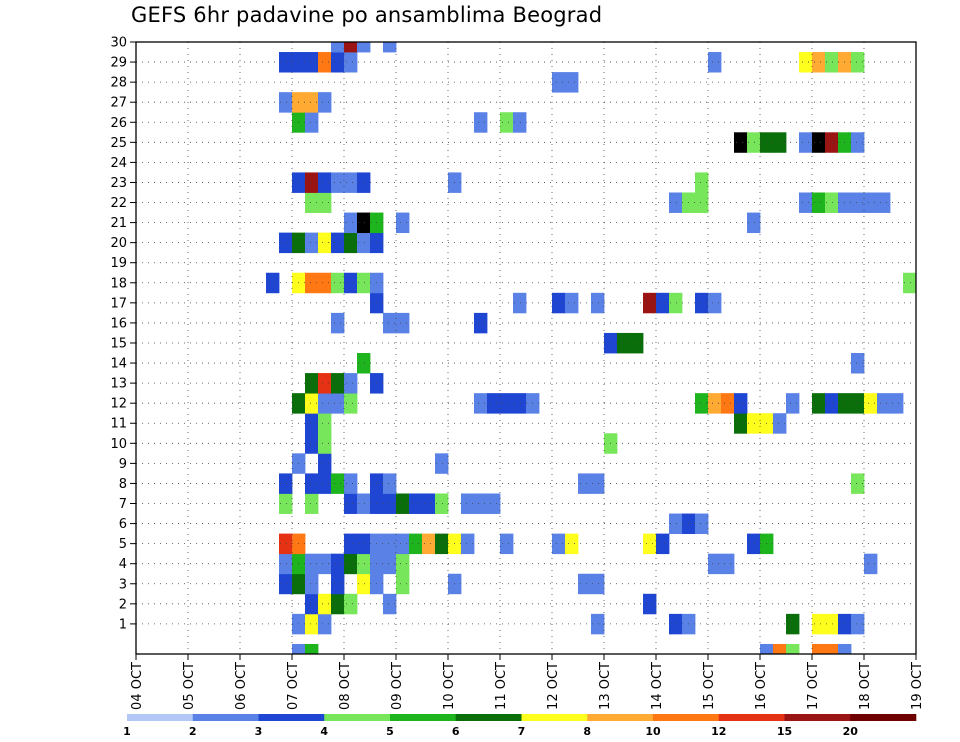 The height and width of the screenshot is (742, 960). I want to click on y-tick-label: 29, so click(118, 63).